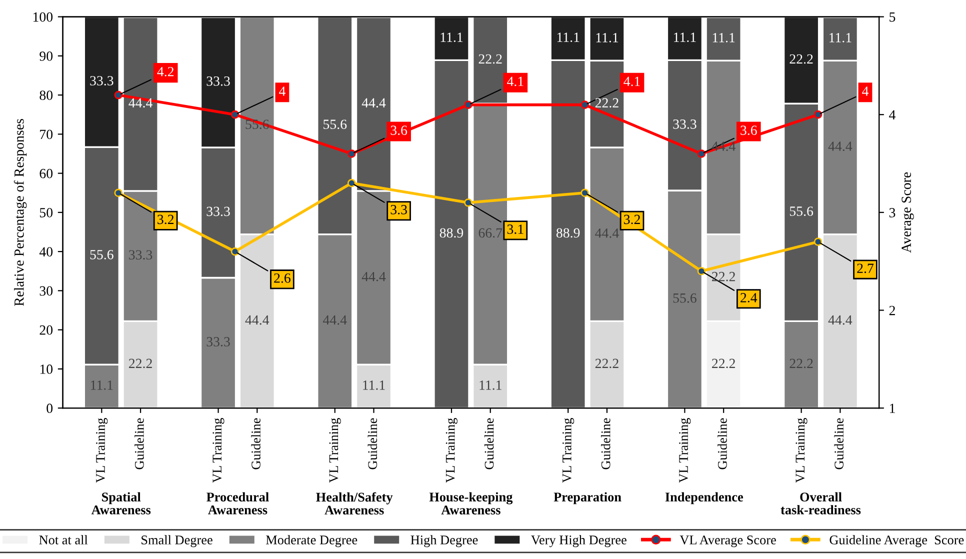 The image size is (966, 559). I want to click on y-tick-label: 40, so click(46, 252).